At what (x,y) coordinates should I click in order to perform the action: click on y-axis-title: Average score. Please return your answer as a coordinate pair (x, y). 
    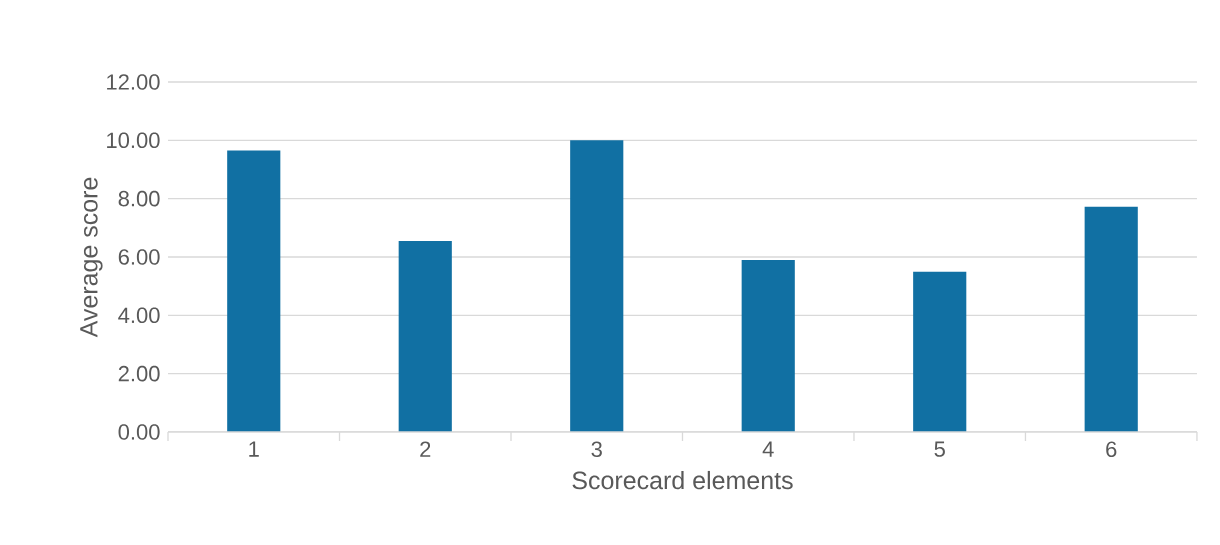
    Looking at the image, I should click on (91, 257).